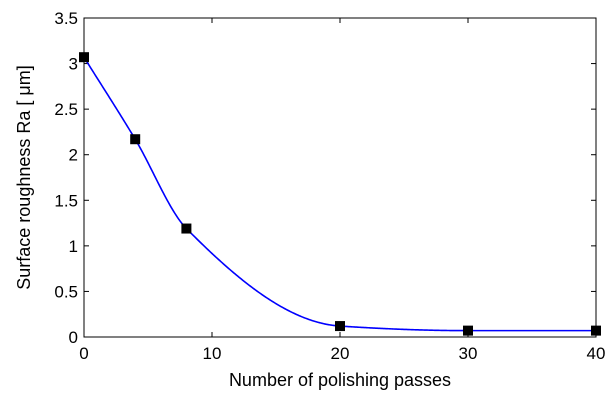  What do you see at coordinates (24, 177) in the screenshot?
I see `y-axis-label: Surface roughness Ra [ μm]` at bounding box center [24, 177].